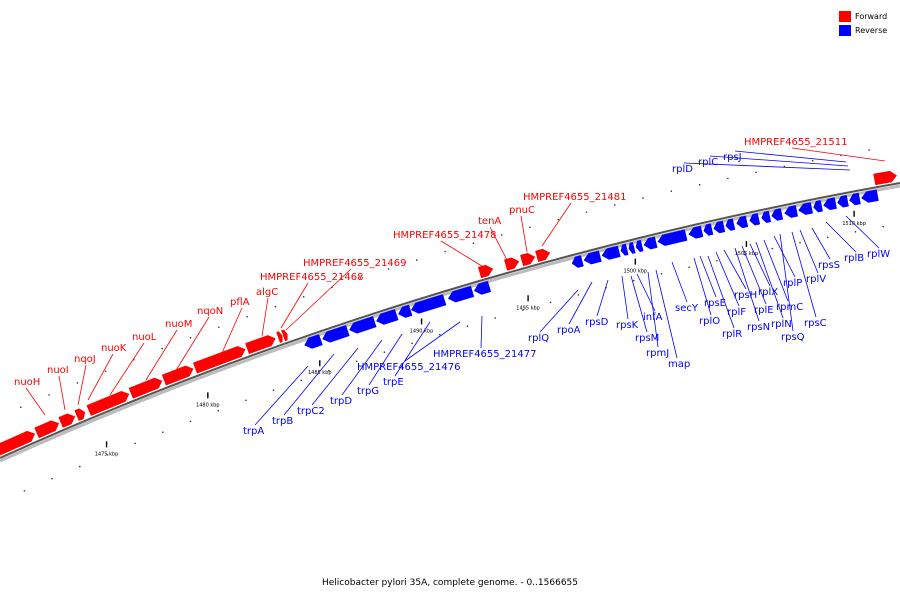  Describe the element at coordinates (653, 317) in the screenshot. I see `reverse-gene-label: infA` at that location.